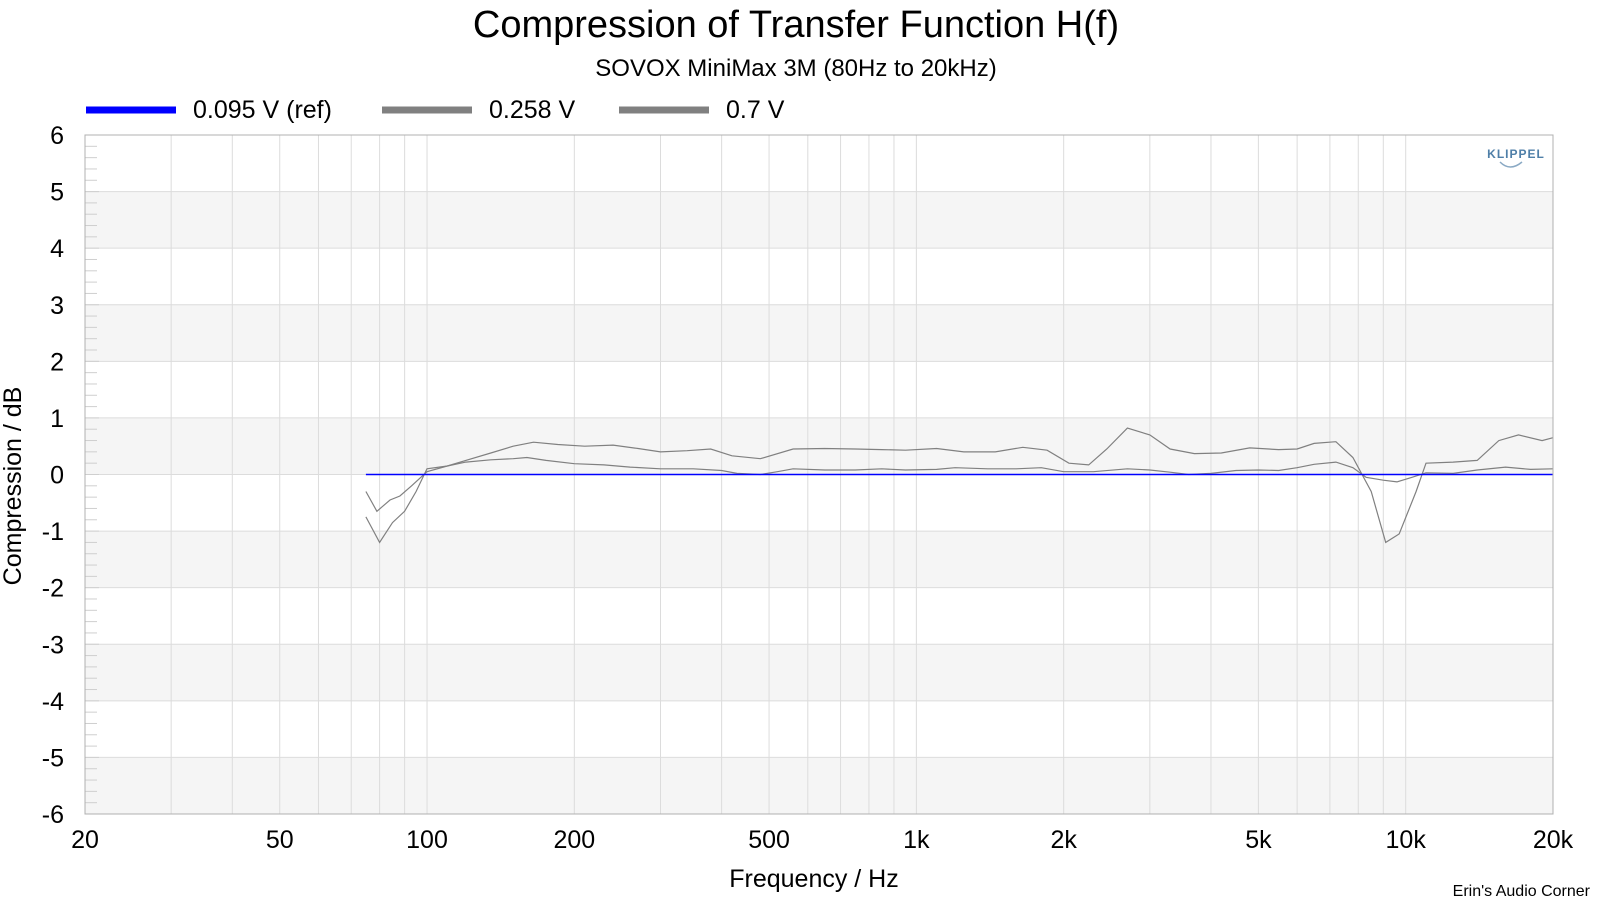 This screenshot has width=1600, height=900. Describe the element at coordinates (435, 110) in the screenshot. I see `legend: 0.095 V (ref) 0.258 V 0.7 V` at that location.